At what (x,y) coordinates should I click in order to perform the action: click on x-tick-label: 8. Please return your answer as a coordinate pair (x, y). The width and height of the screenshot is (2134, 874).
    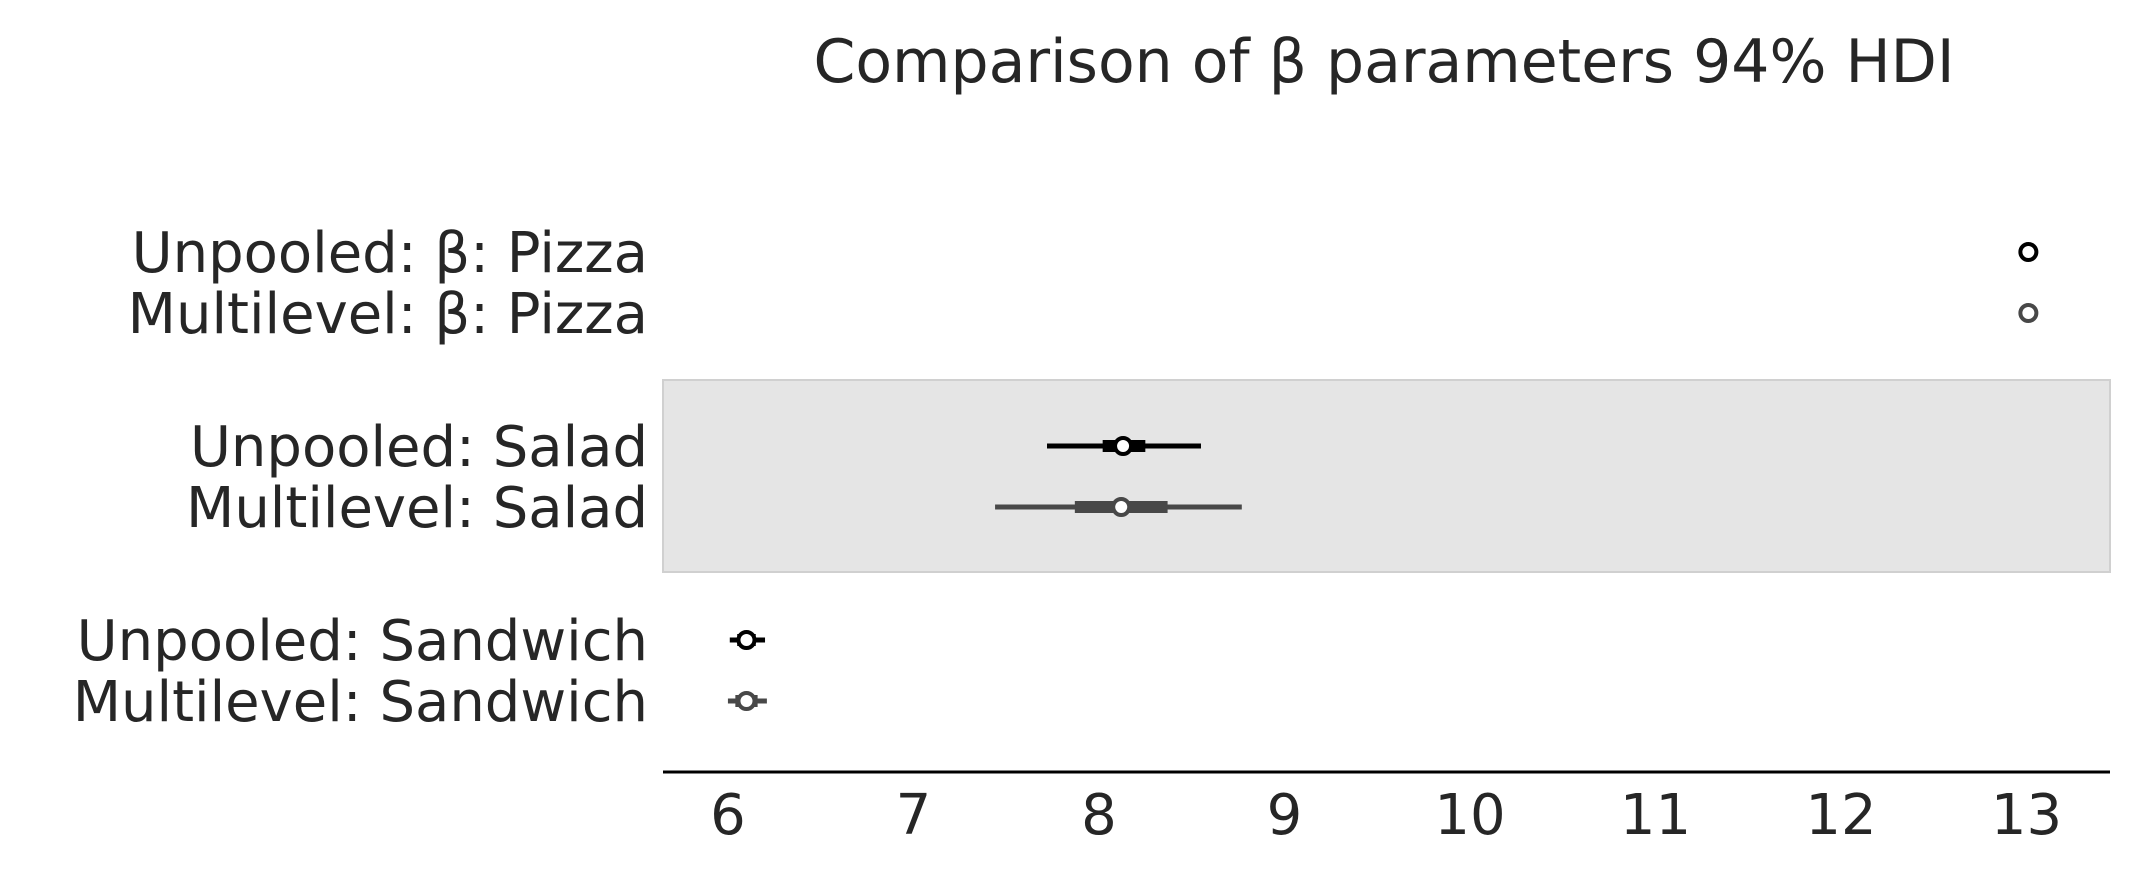
    Looking at the image, I should click on (1099, 815).